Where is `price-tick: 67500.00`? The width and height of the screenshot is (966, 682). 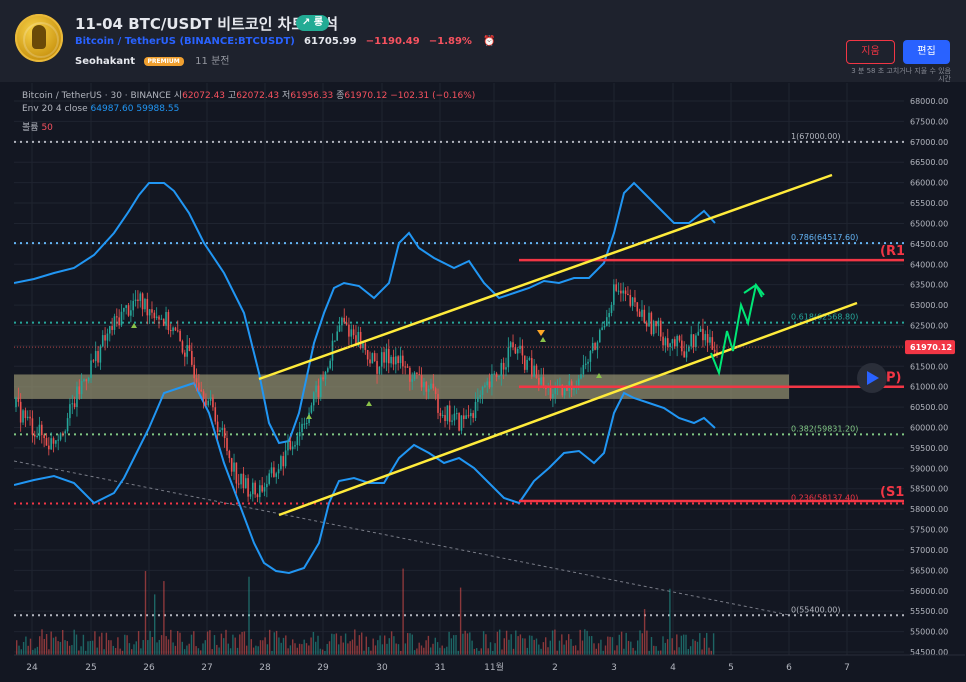 price-tick: 67500.00 is located at coordinates (929, 121).